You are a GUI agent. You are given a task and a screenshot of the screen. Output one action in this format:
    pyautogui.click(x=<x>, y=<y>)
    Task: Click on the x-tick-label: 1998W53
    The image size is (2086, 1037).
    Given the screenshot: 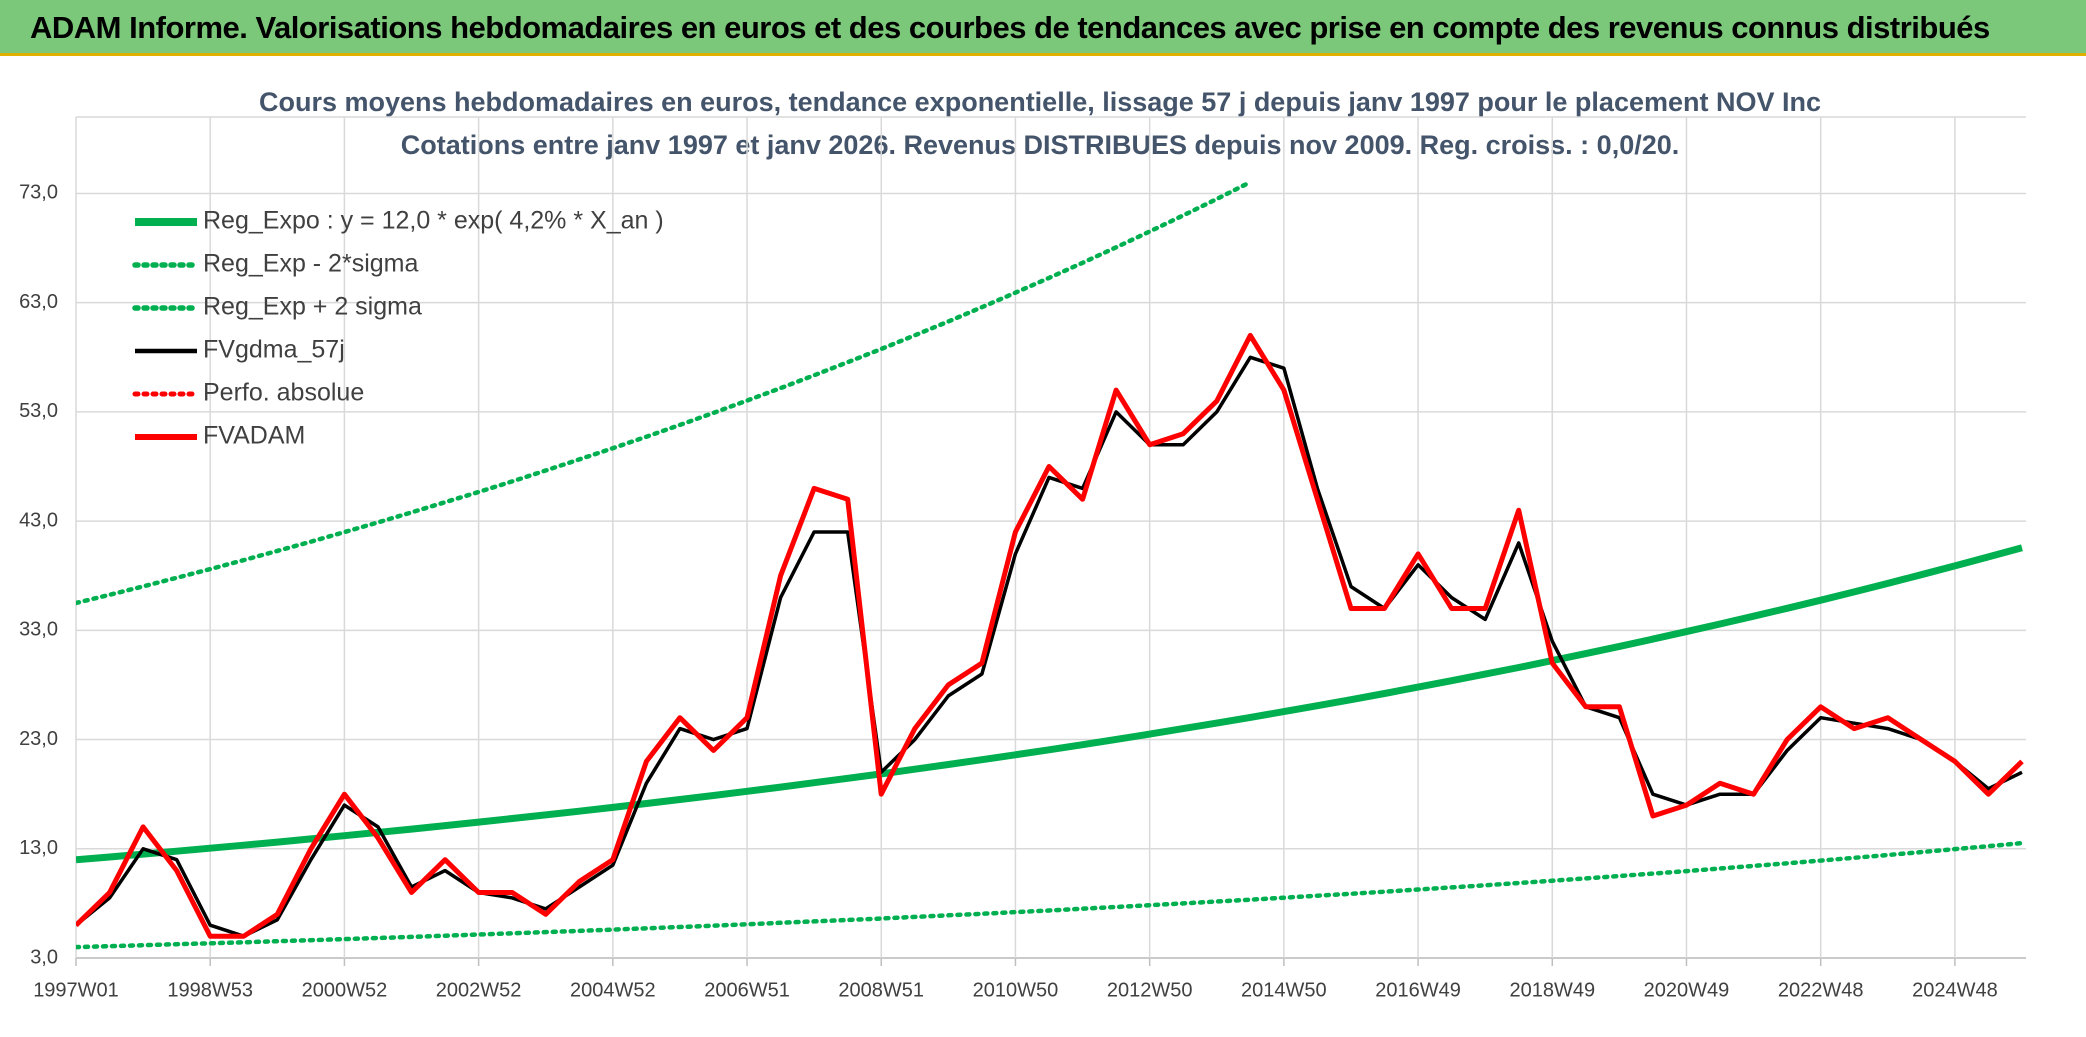 What is the action you would take?
    pyautogui.click(x=210, y=990)
    